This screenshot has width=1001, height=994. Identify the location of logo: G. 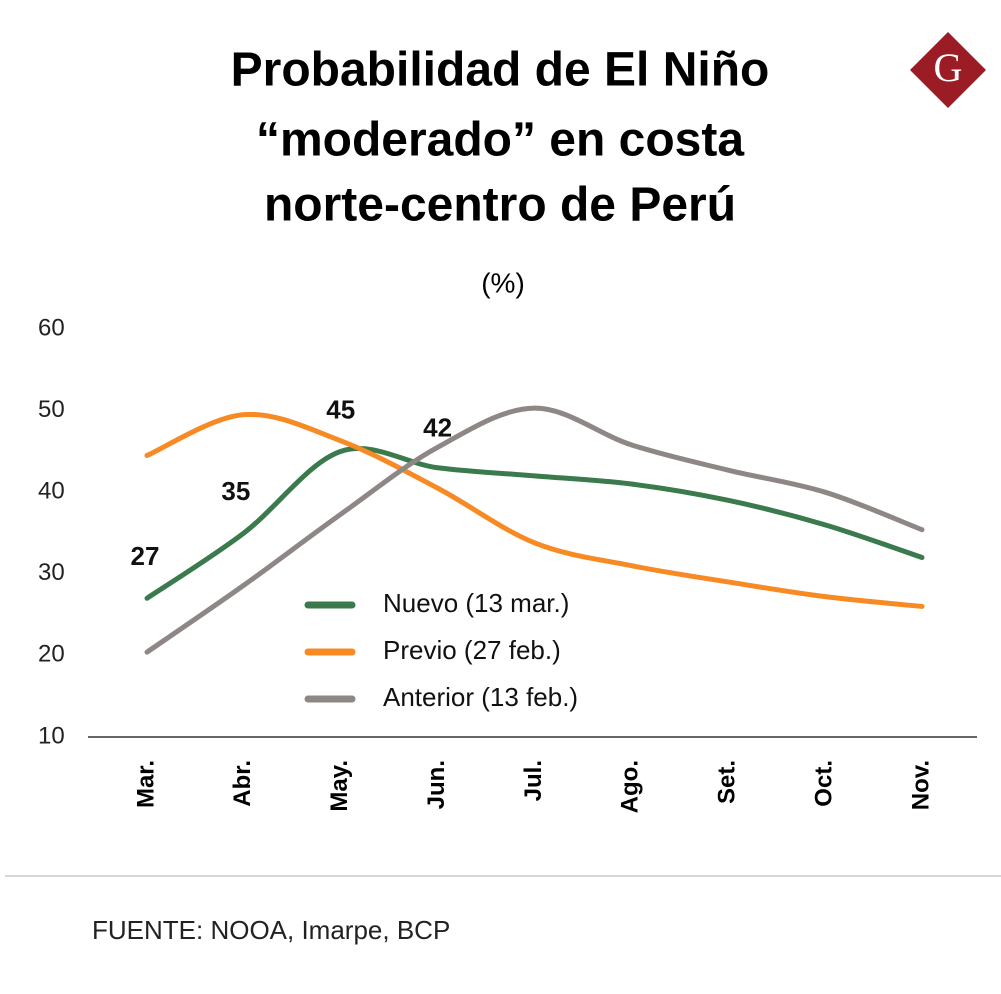
(948, 67).